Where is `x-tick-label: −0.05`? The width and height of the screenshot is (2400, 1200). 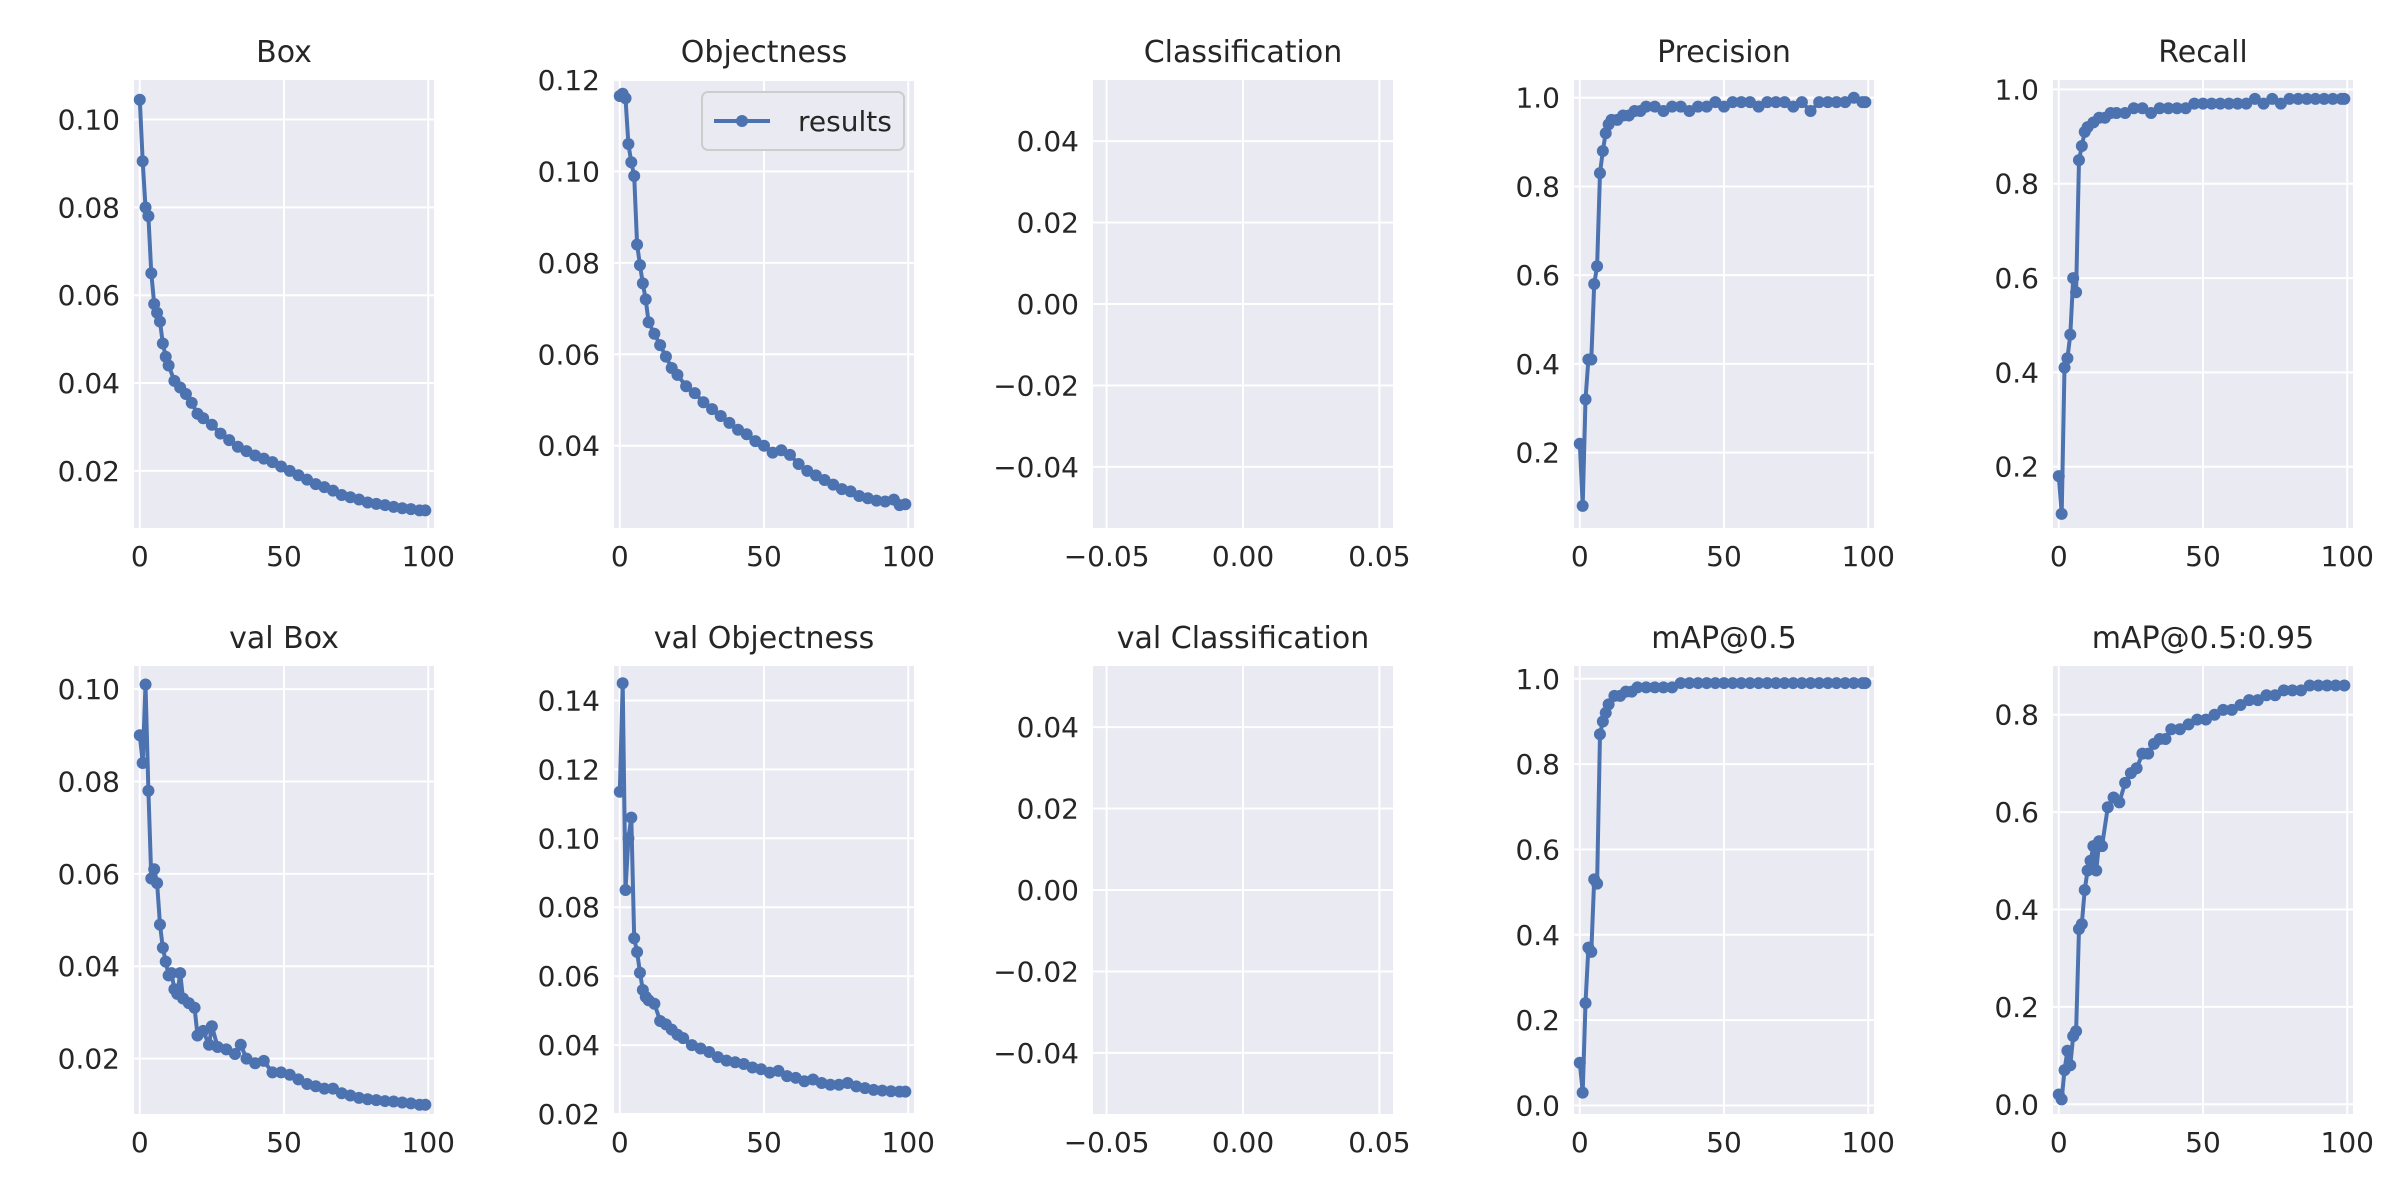 x-tick-label: −0.05 is located at coordinates (1107, 1142).